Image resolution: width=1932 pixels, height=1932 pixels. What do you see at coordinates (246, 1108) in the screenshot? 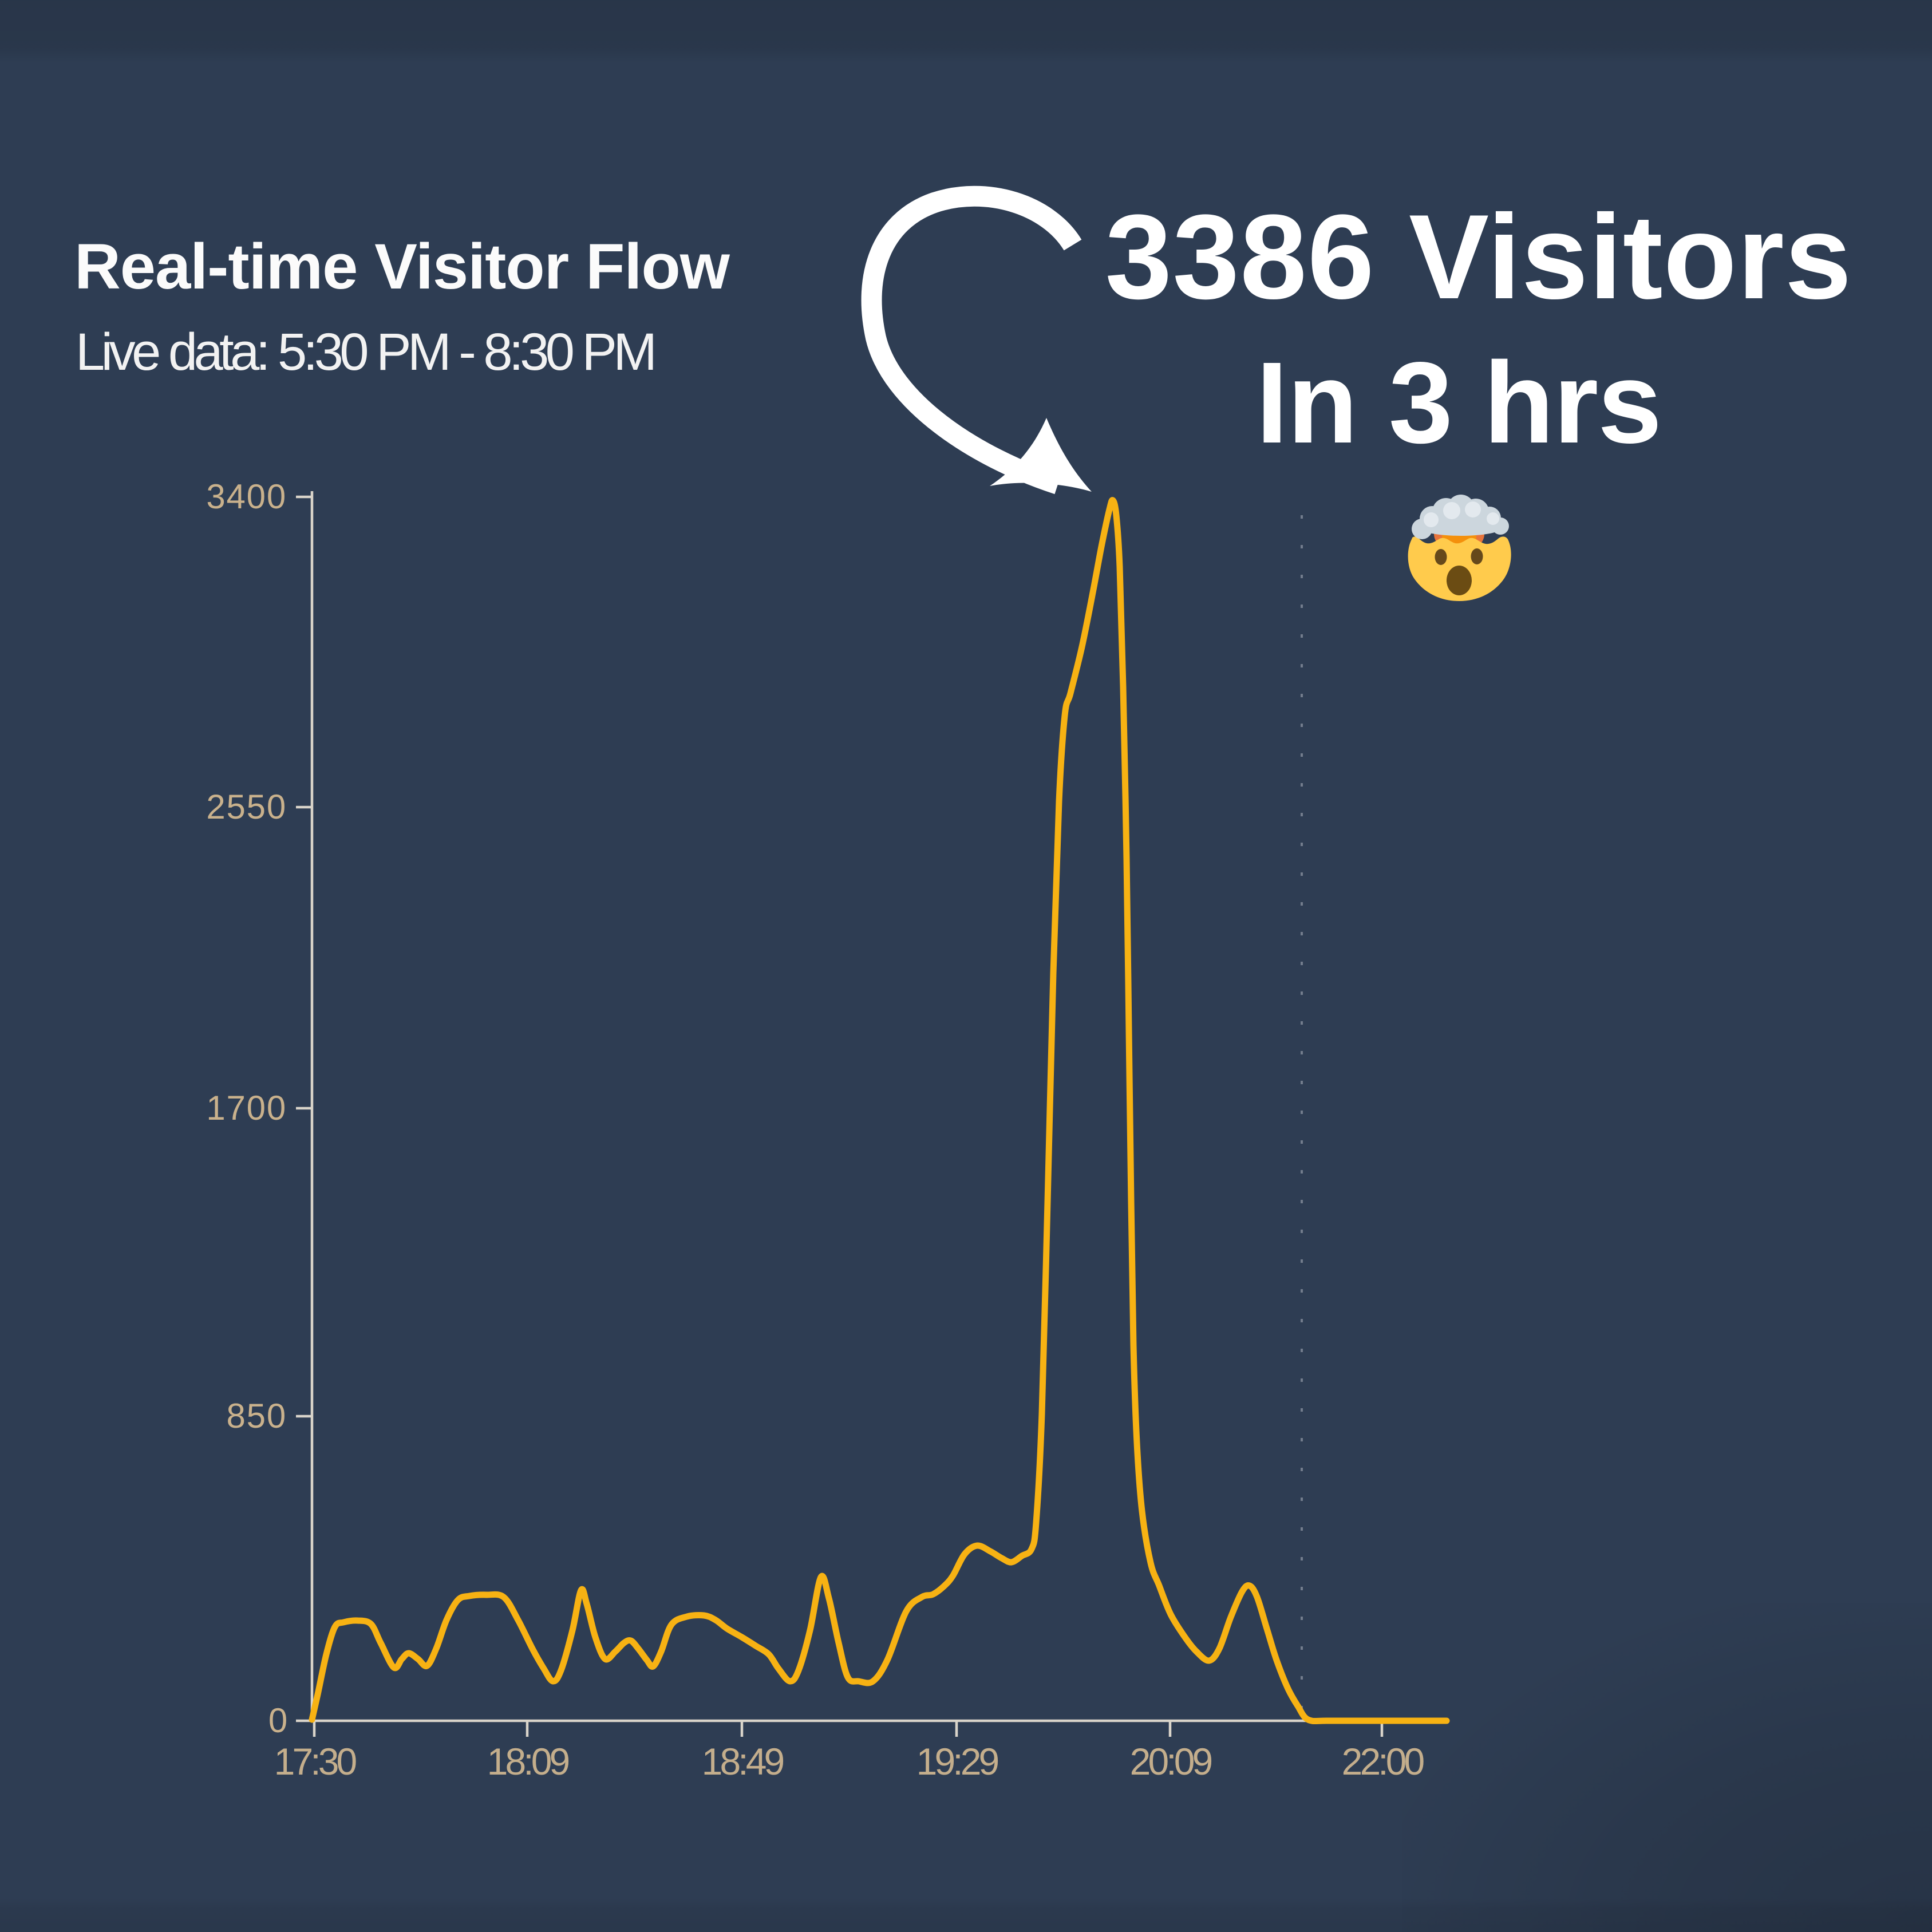
I see `svg-text: 1700` at bounding box center [246, 1108].